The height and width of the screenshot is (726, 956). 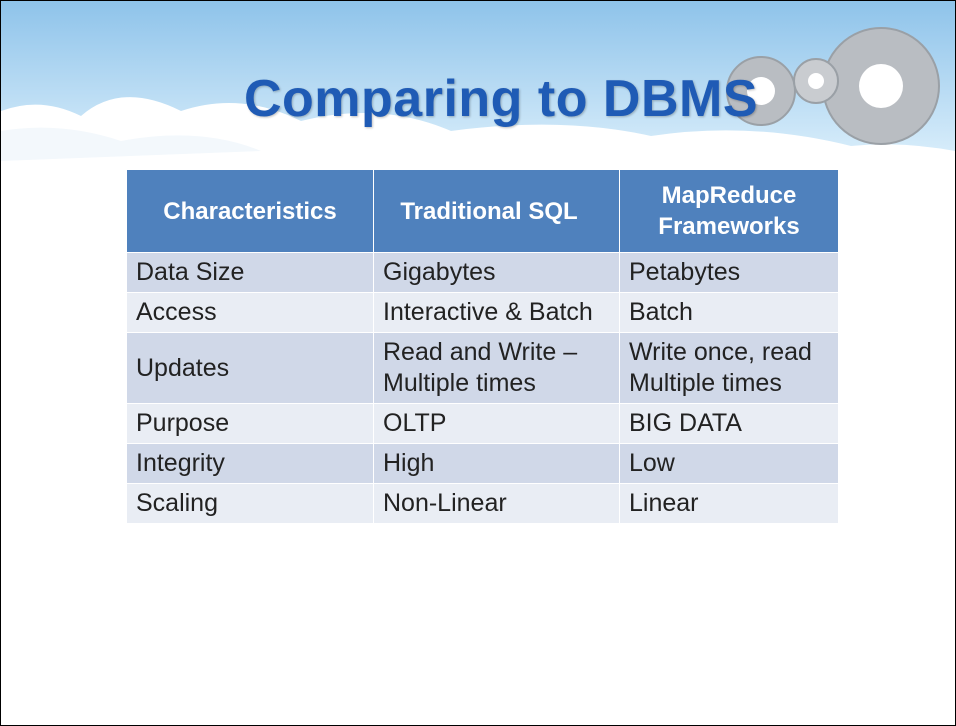 What do you see at coordinates (409, 463) in the screenshot?
I see `cell-text: High` at bounding box center [409, 463].